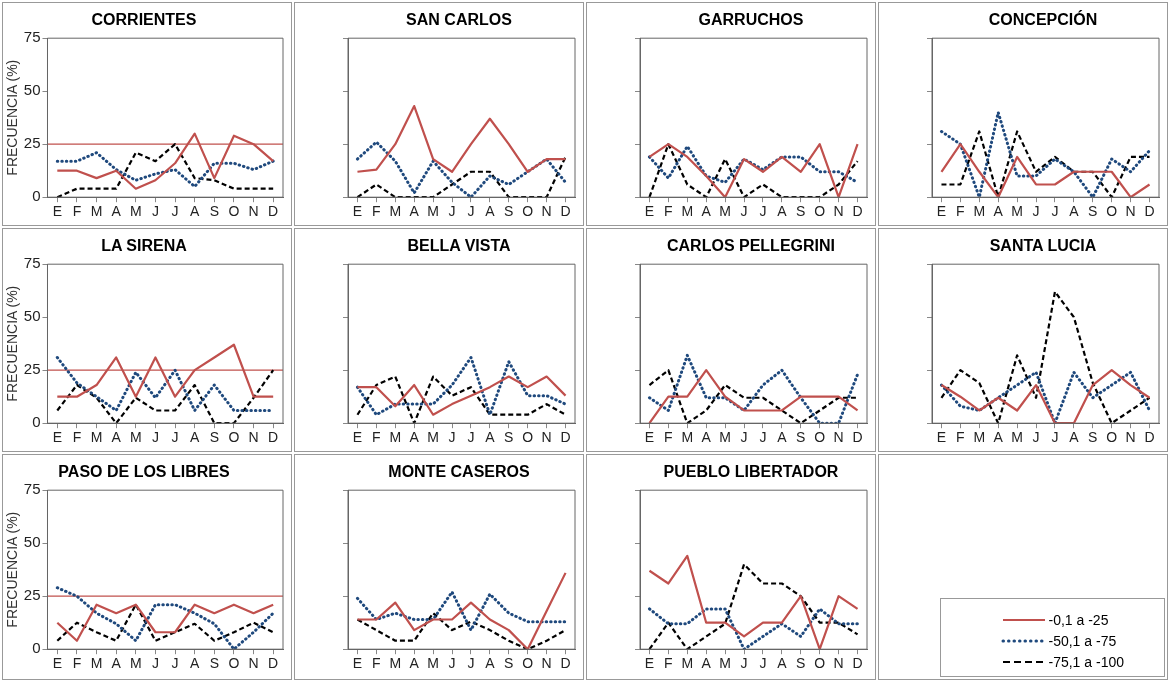 This screenshot has width=1168, height=680. I want to click on chart-title: BELLA VISTA, so click(459, 246).